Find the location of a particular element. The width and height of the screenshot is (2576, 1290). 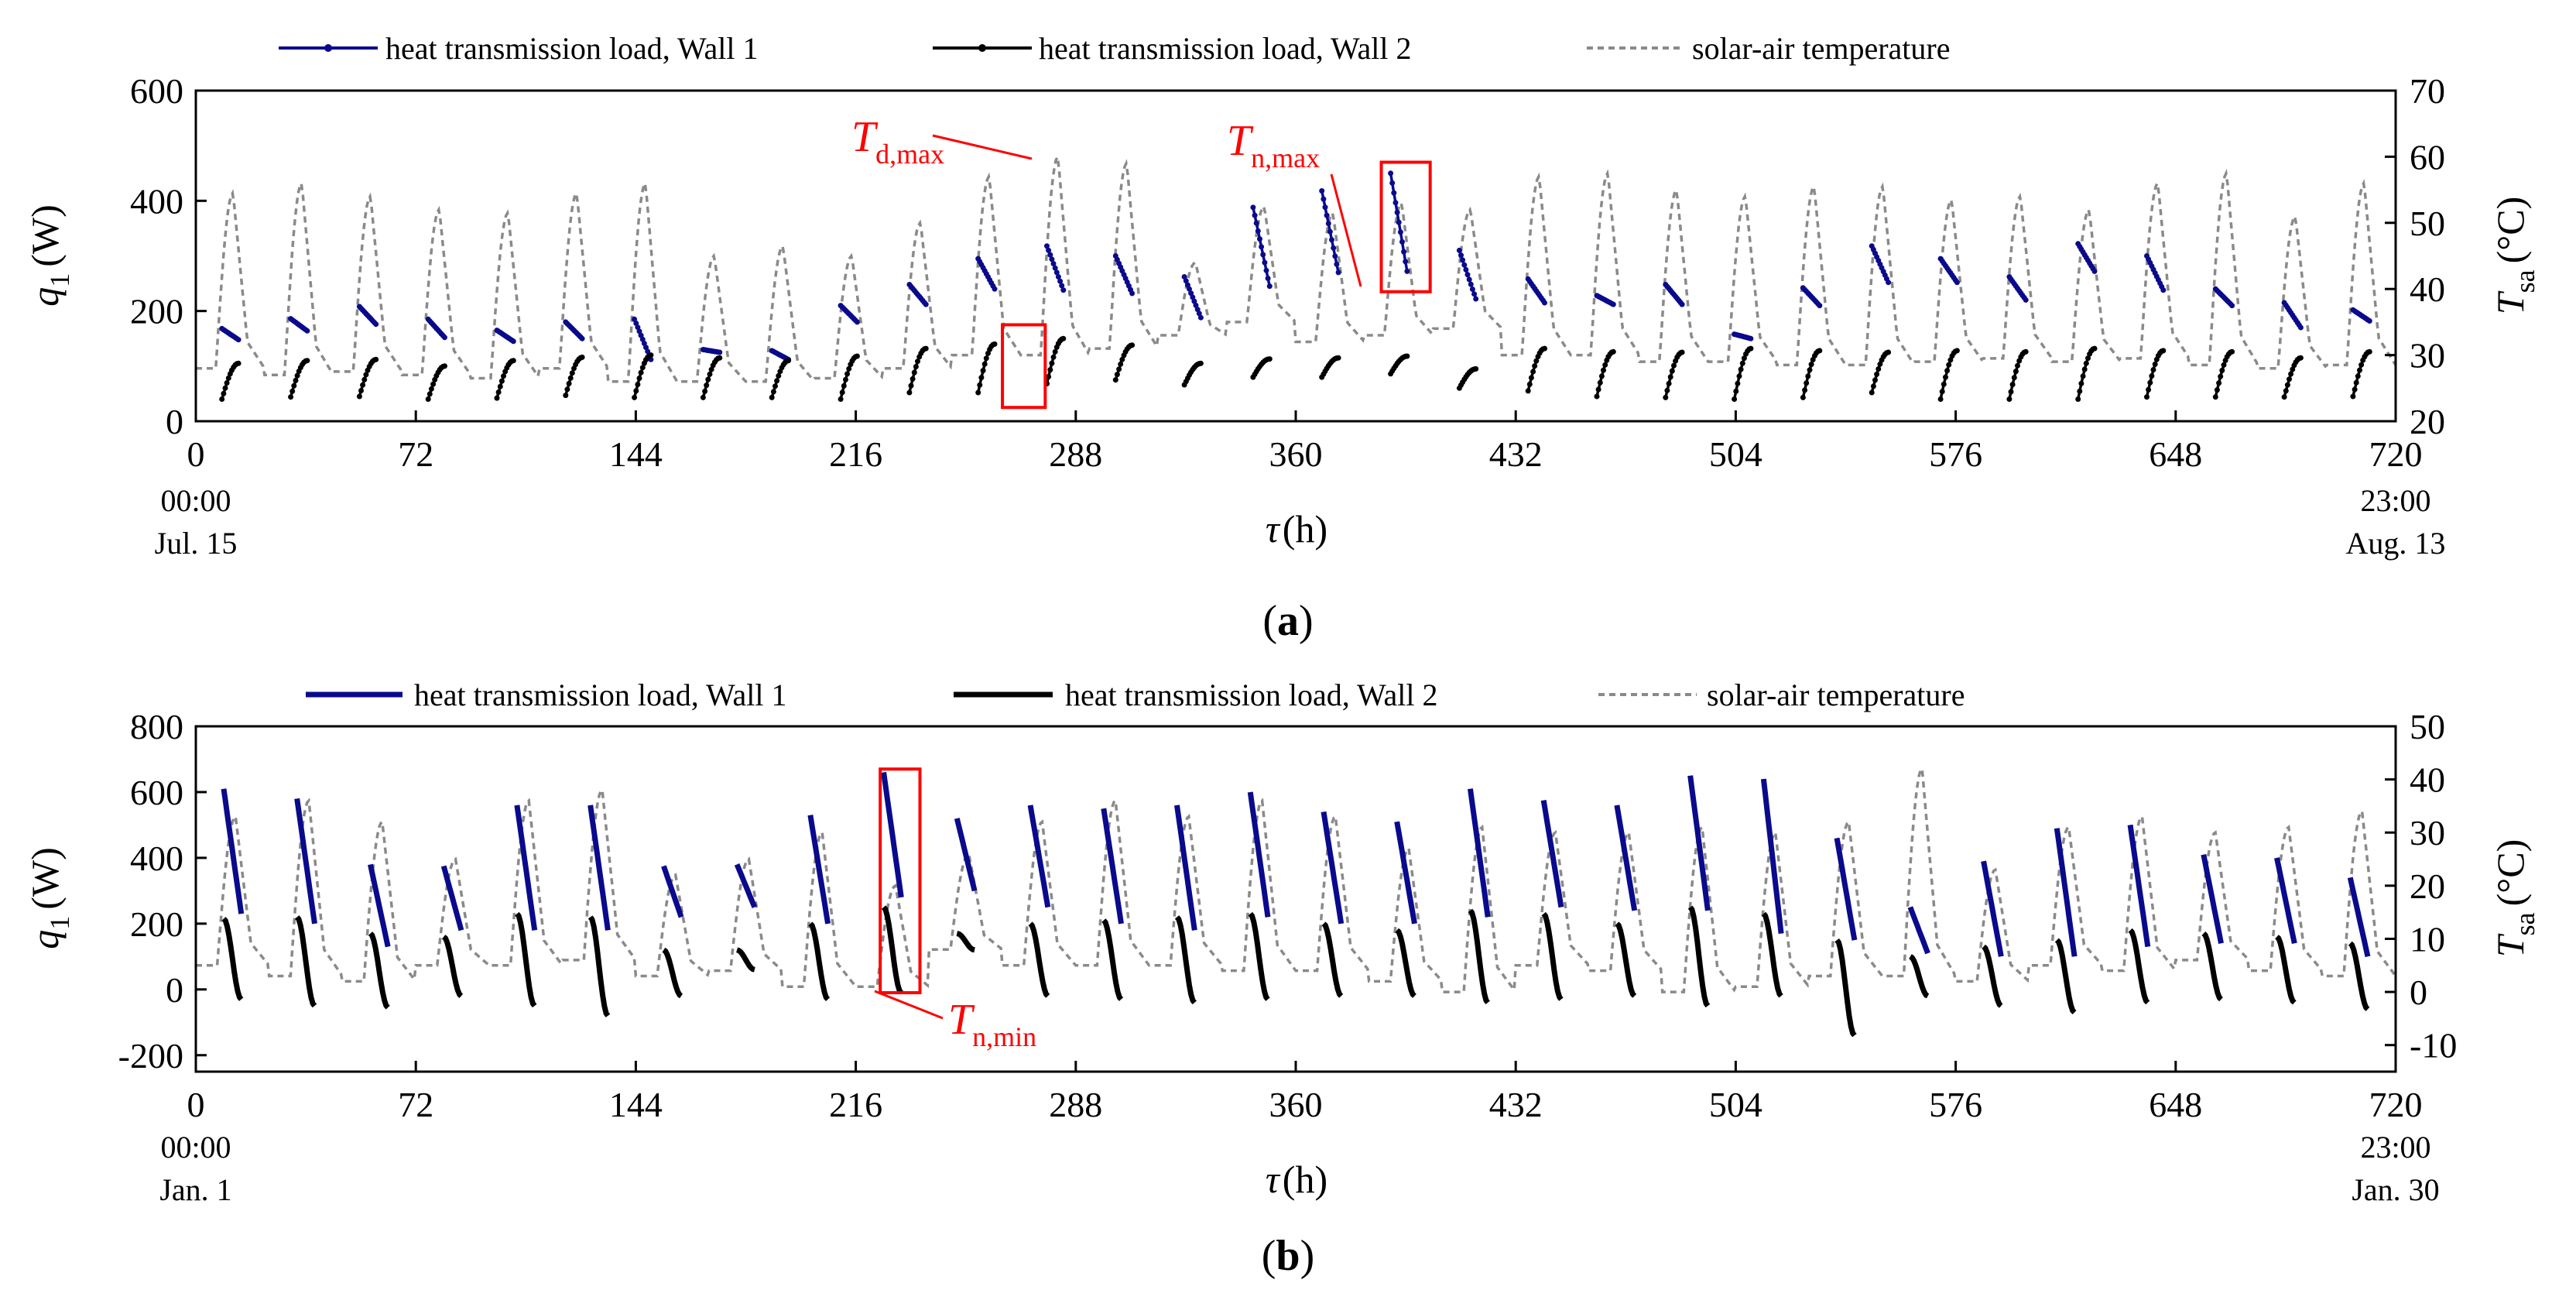

x-tick-label-b-6: 432 is located at coordinates (1516, 1104).